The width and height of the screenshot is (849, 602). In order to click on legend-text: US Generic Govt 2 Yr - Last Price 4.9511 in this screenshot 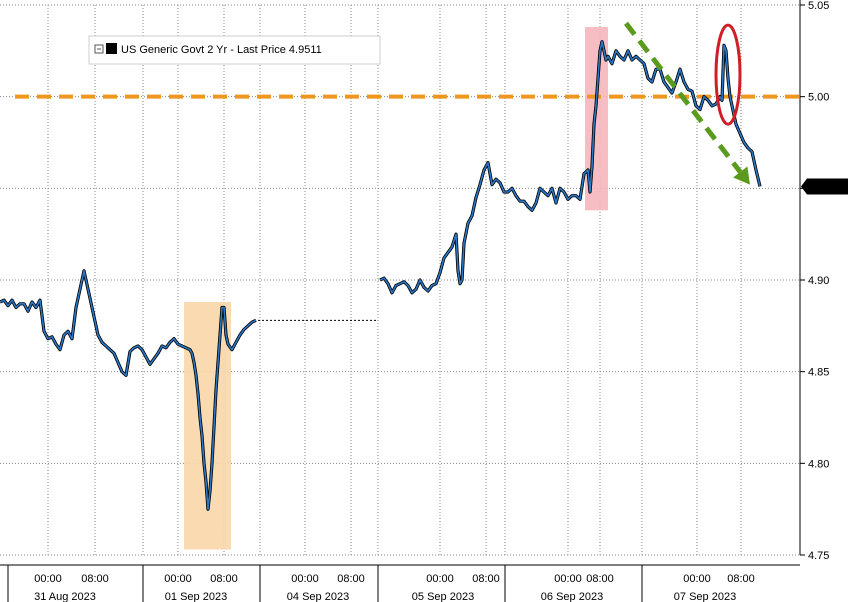, I will do `click(221, 50)`.